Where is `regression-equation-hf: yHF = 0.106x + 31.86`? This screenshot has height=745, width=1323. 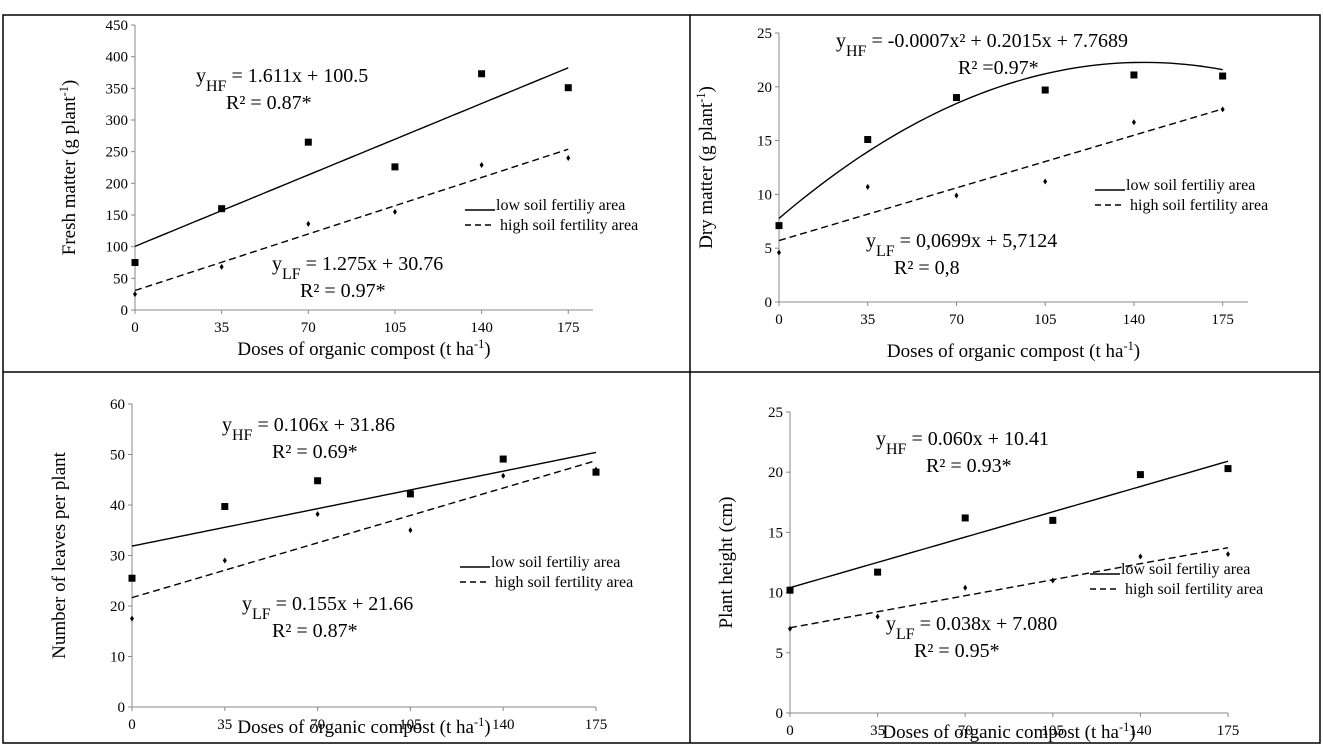
regression-equation-hf: yHF = 0.106x + 31.86 is located at coordinates (308, 429).